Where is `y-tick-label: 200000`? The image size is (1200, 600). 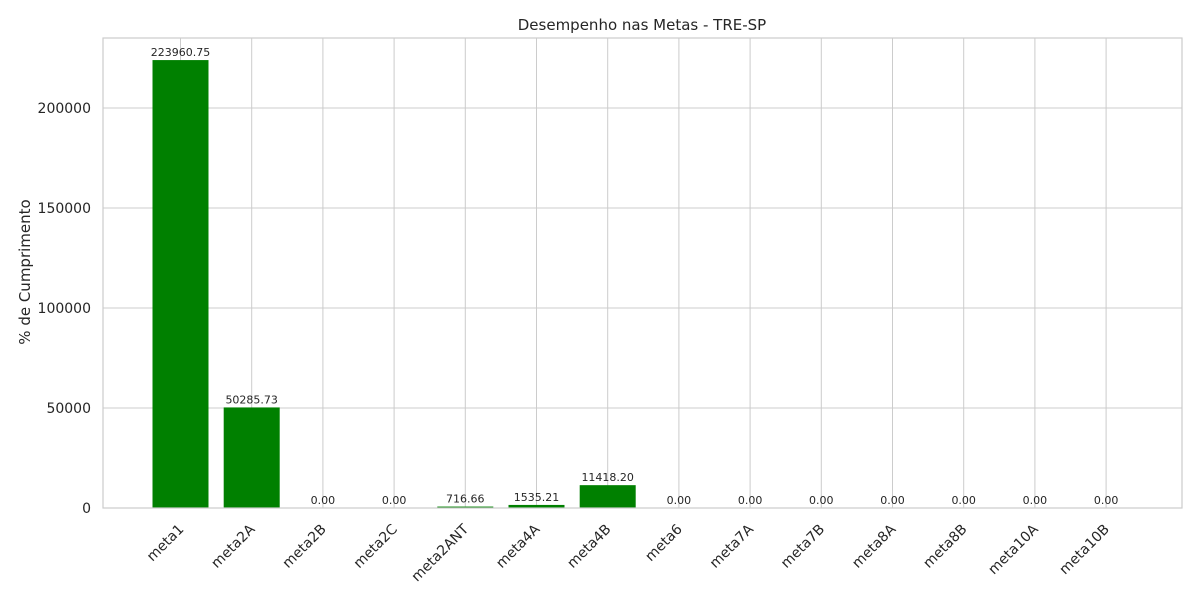 y-tick-label: 200000 is located at coordinates (64, 109).